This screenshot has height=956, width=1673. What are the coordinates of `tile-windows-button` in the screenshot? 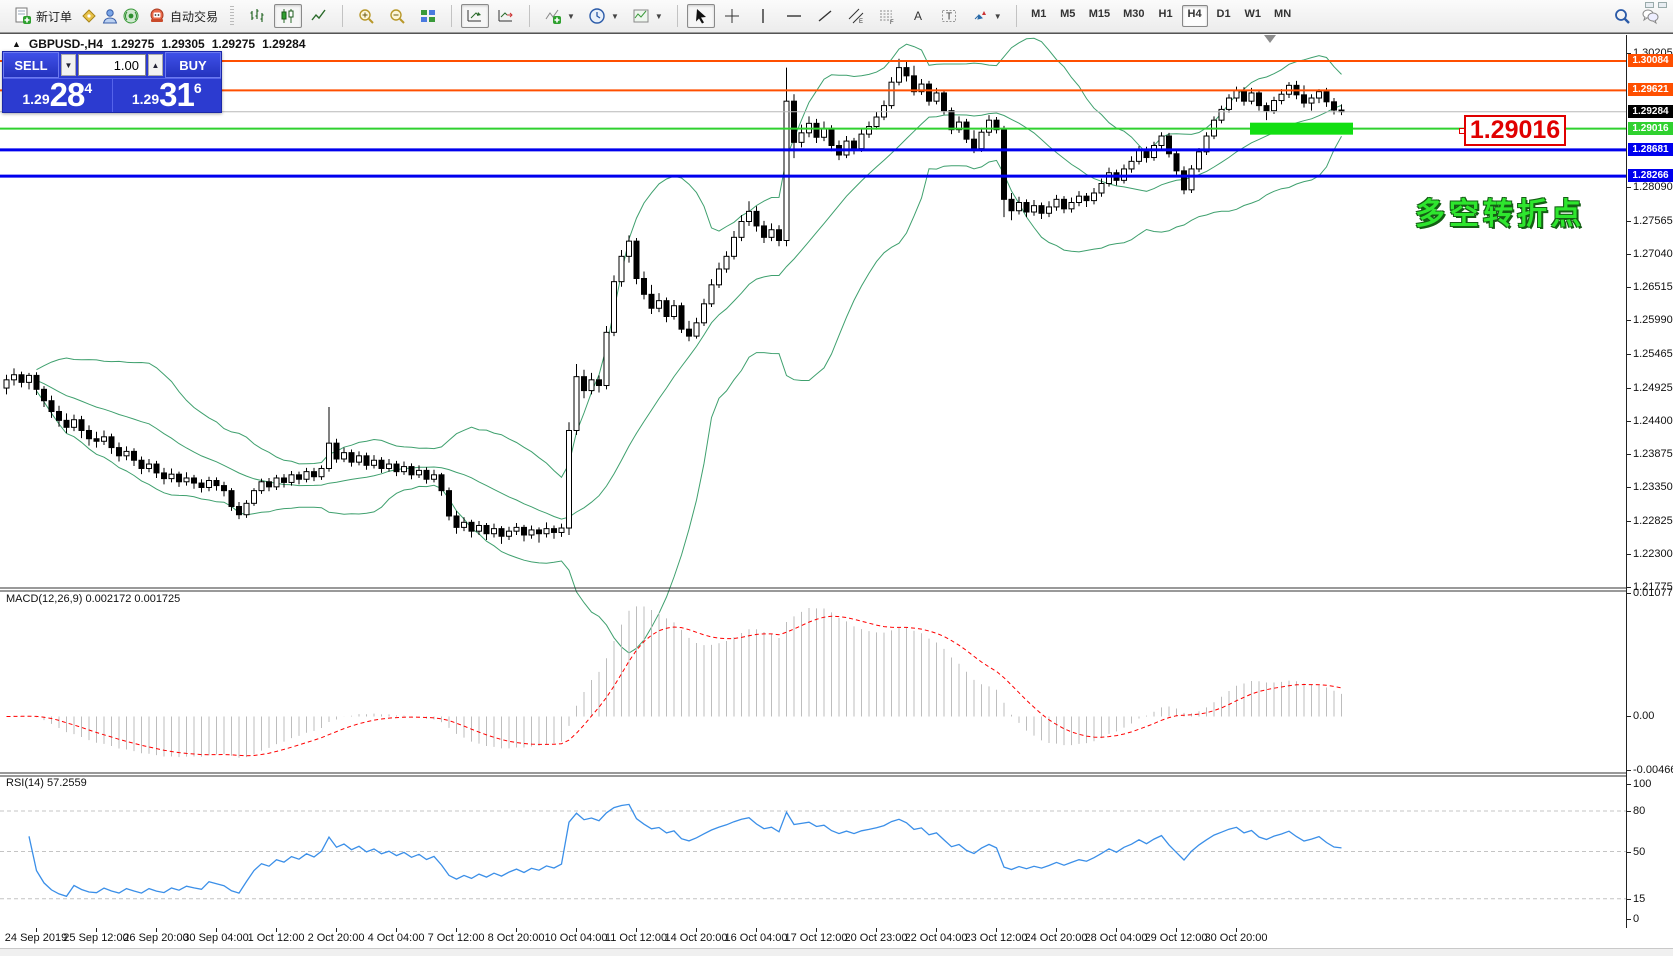 It's located at (428, 16).